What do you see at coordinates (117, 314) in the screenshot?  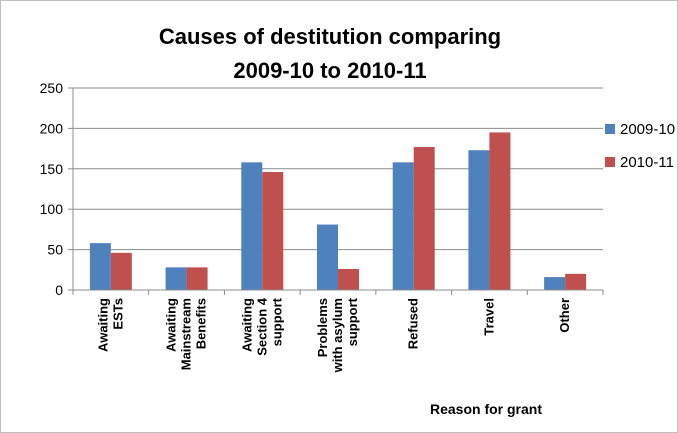 I see `x-category-label: ESTs` at bounding box center [117, 314].